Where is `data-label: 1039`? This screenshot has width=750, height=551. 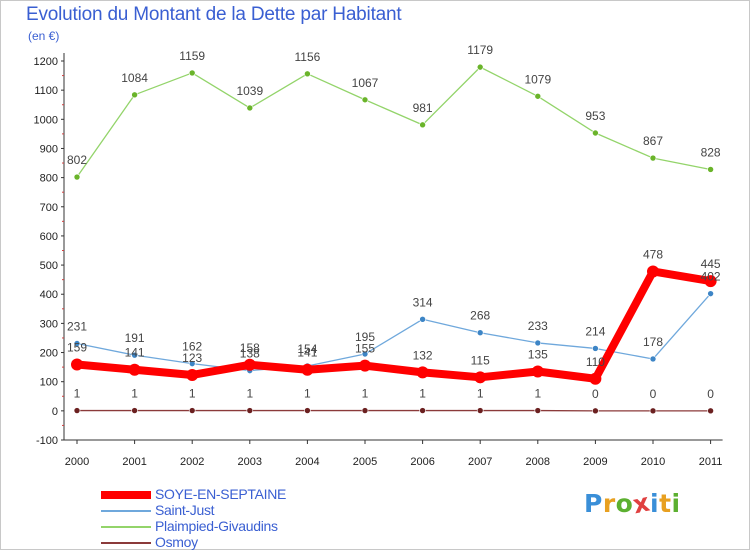
data-label: 1039 is located at coordinates (249, 91).